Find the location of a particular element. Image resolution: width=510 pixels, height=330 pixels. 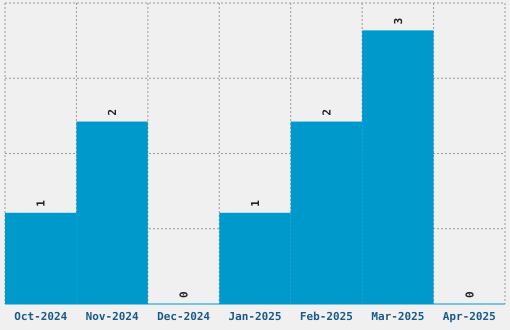

x-tick-label: Apr-2025 is located at coordinates (469, 316).